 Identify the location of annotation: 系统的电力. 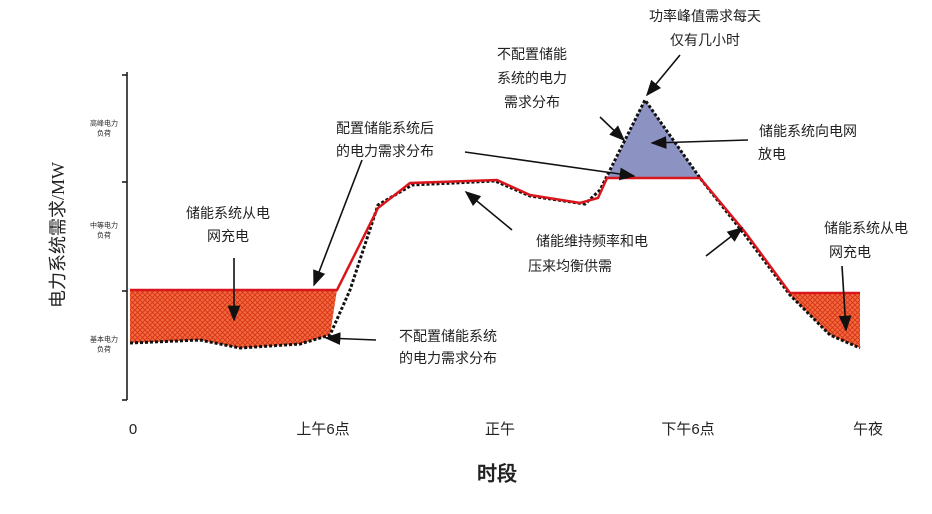
(532, 79).